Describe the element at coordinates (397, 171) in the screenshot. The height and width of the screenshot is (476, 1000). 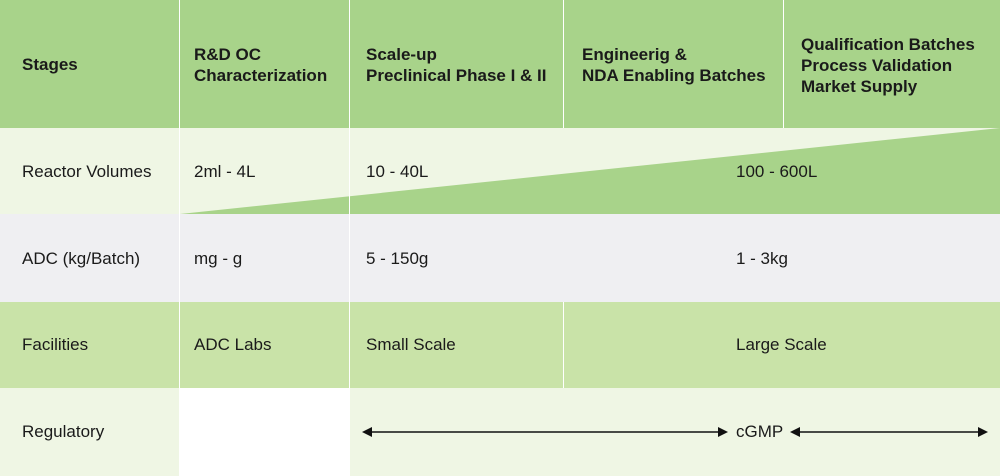
I see `reactor-volumes-scale-up: 10 - 40L` at that location.